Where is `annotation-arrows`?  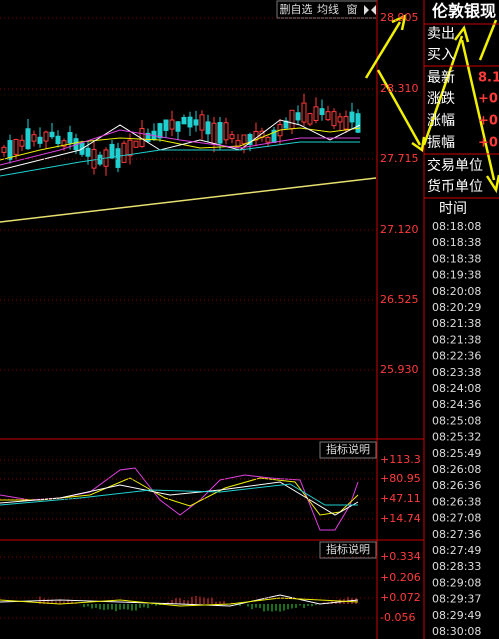
annotation-arrows is located at coordinates (431, 103).